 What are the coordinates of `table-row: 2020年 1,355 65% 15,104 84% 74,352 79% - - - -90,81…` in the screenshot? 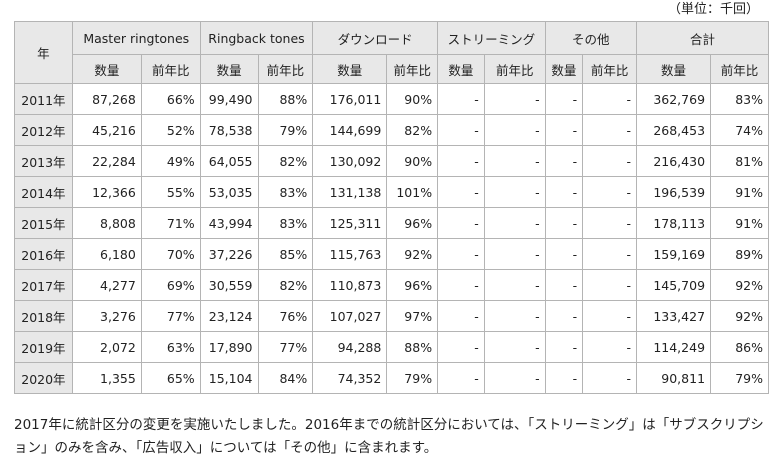 It's located at (391, 378).